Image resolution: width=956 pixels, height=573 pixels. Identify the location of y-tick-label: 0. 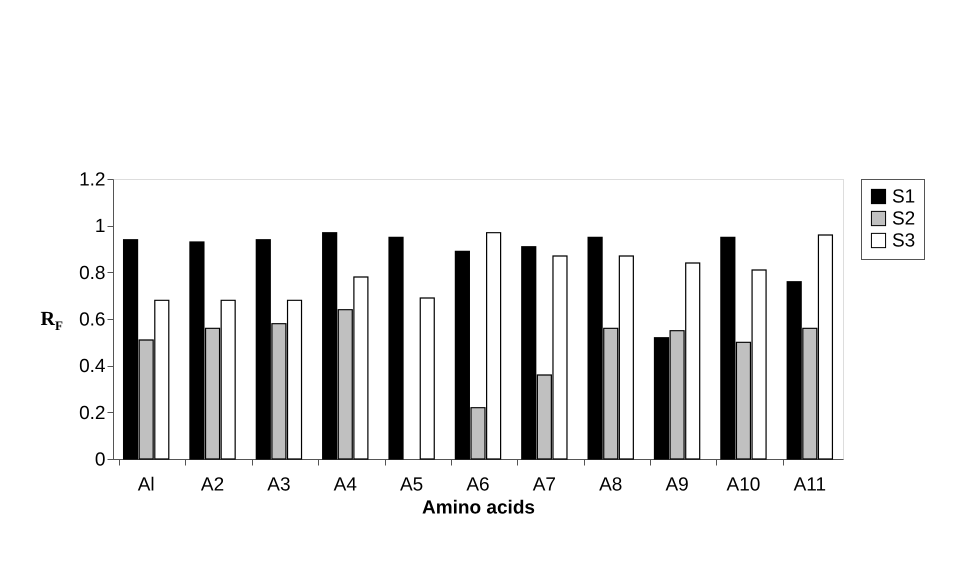
(100, 460).